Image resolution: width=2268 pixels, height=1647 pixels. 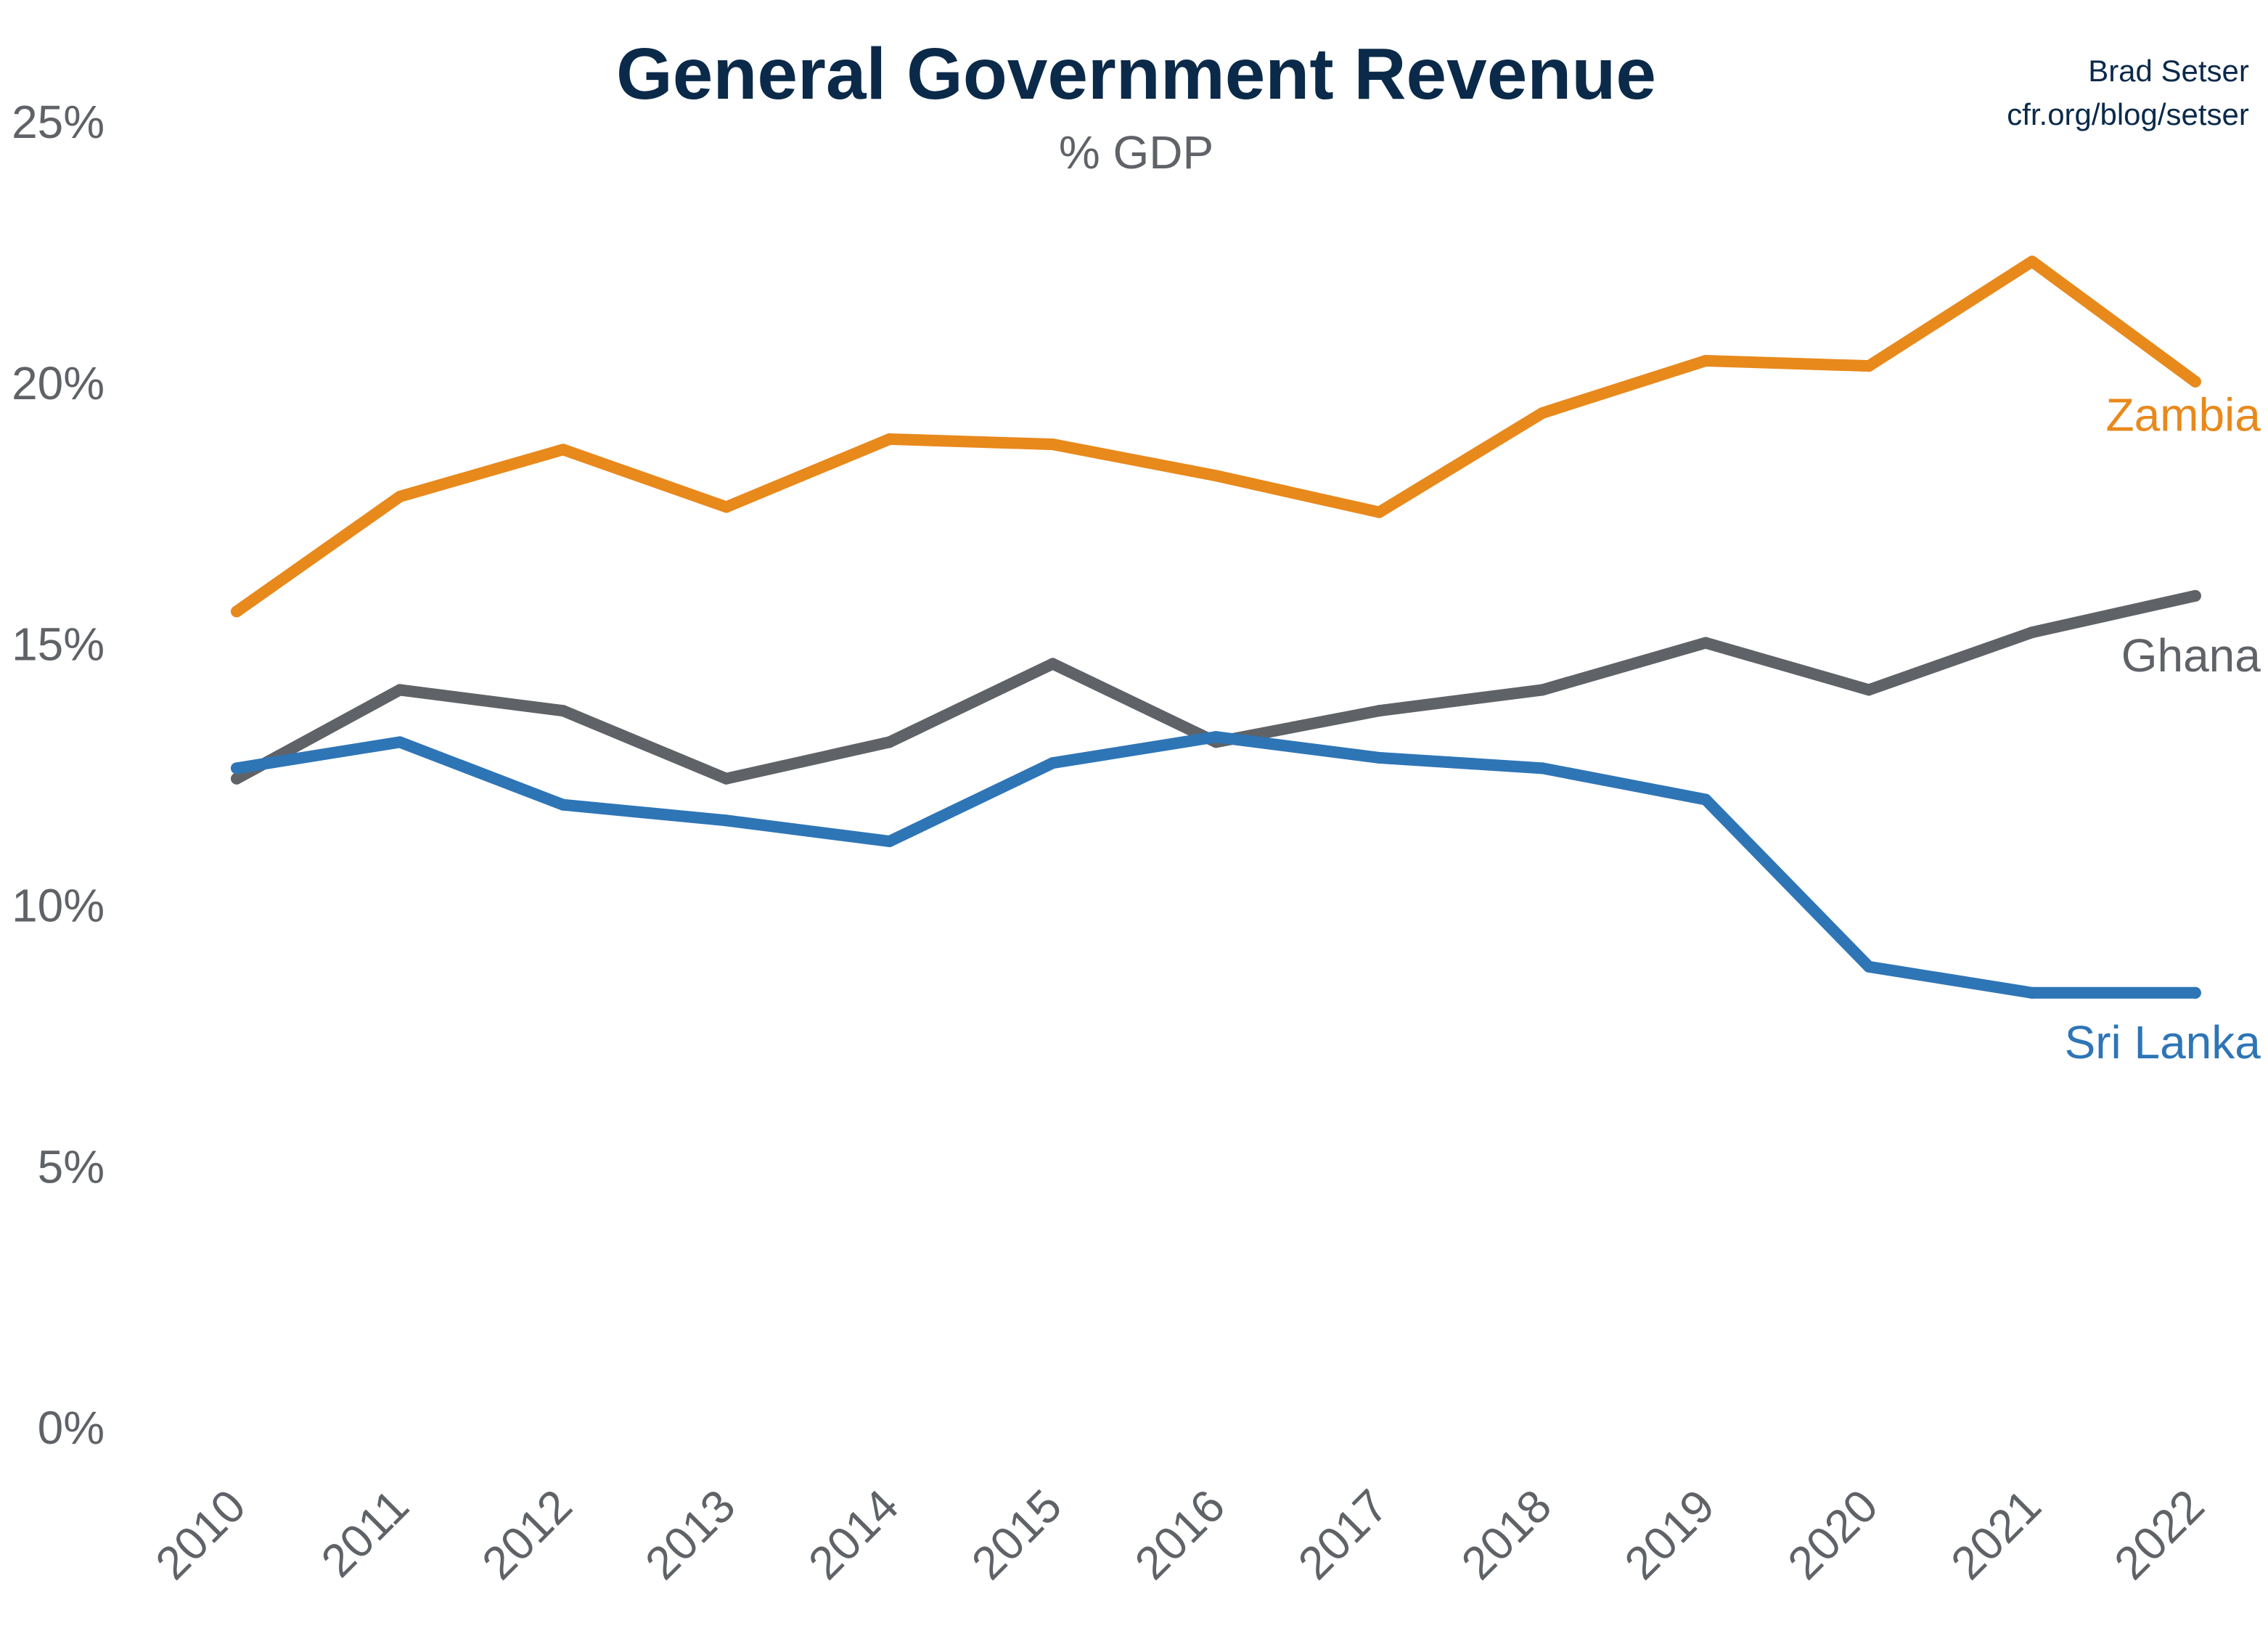 I want to click on y-tick-label: 10%, so click(x=58, y=905).